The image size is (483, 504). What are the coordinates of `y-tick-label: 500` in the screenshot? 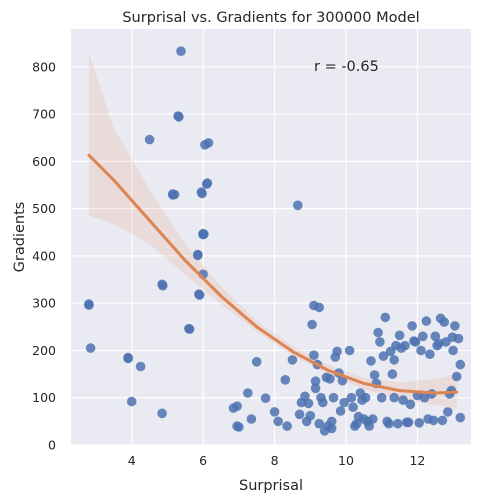 It's located at (44, 208).